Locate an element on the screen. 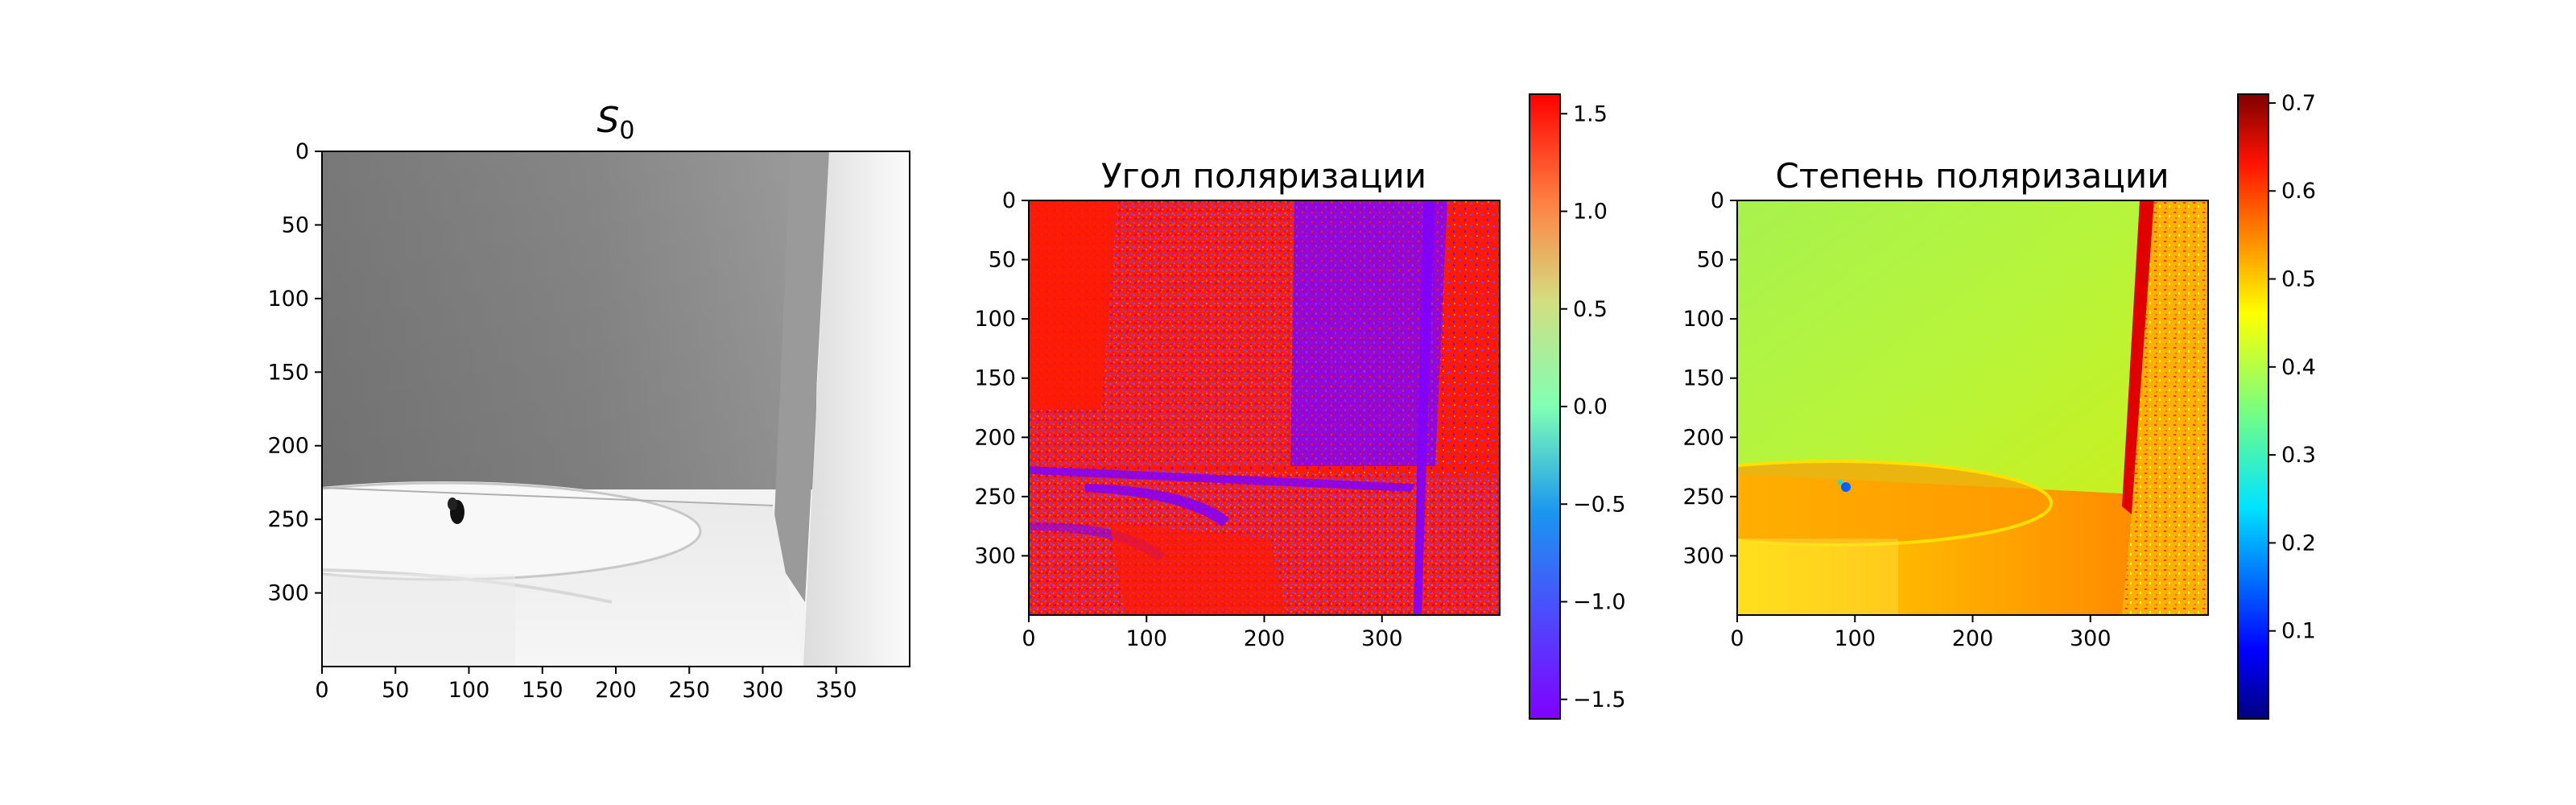  image-s0 is located at coordinates (616, 409).